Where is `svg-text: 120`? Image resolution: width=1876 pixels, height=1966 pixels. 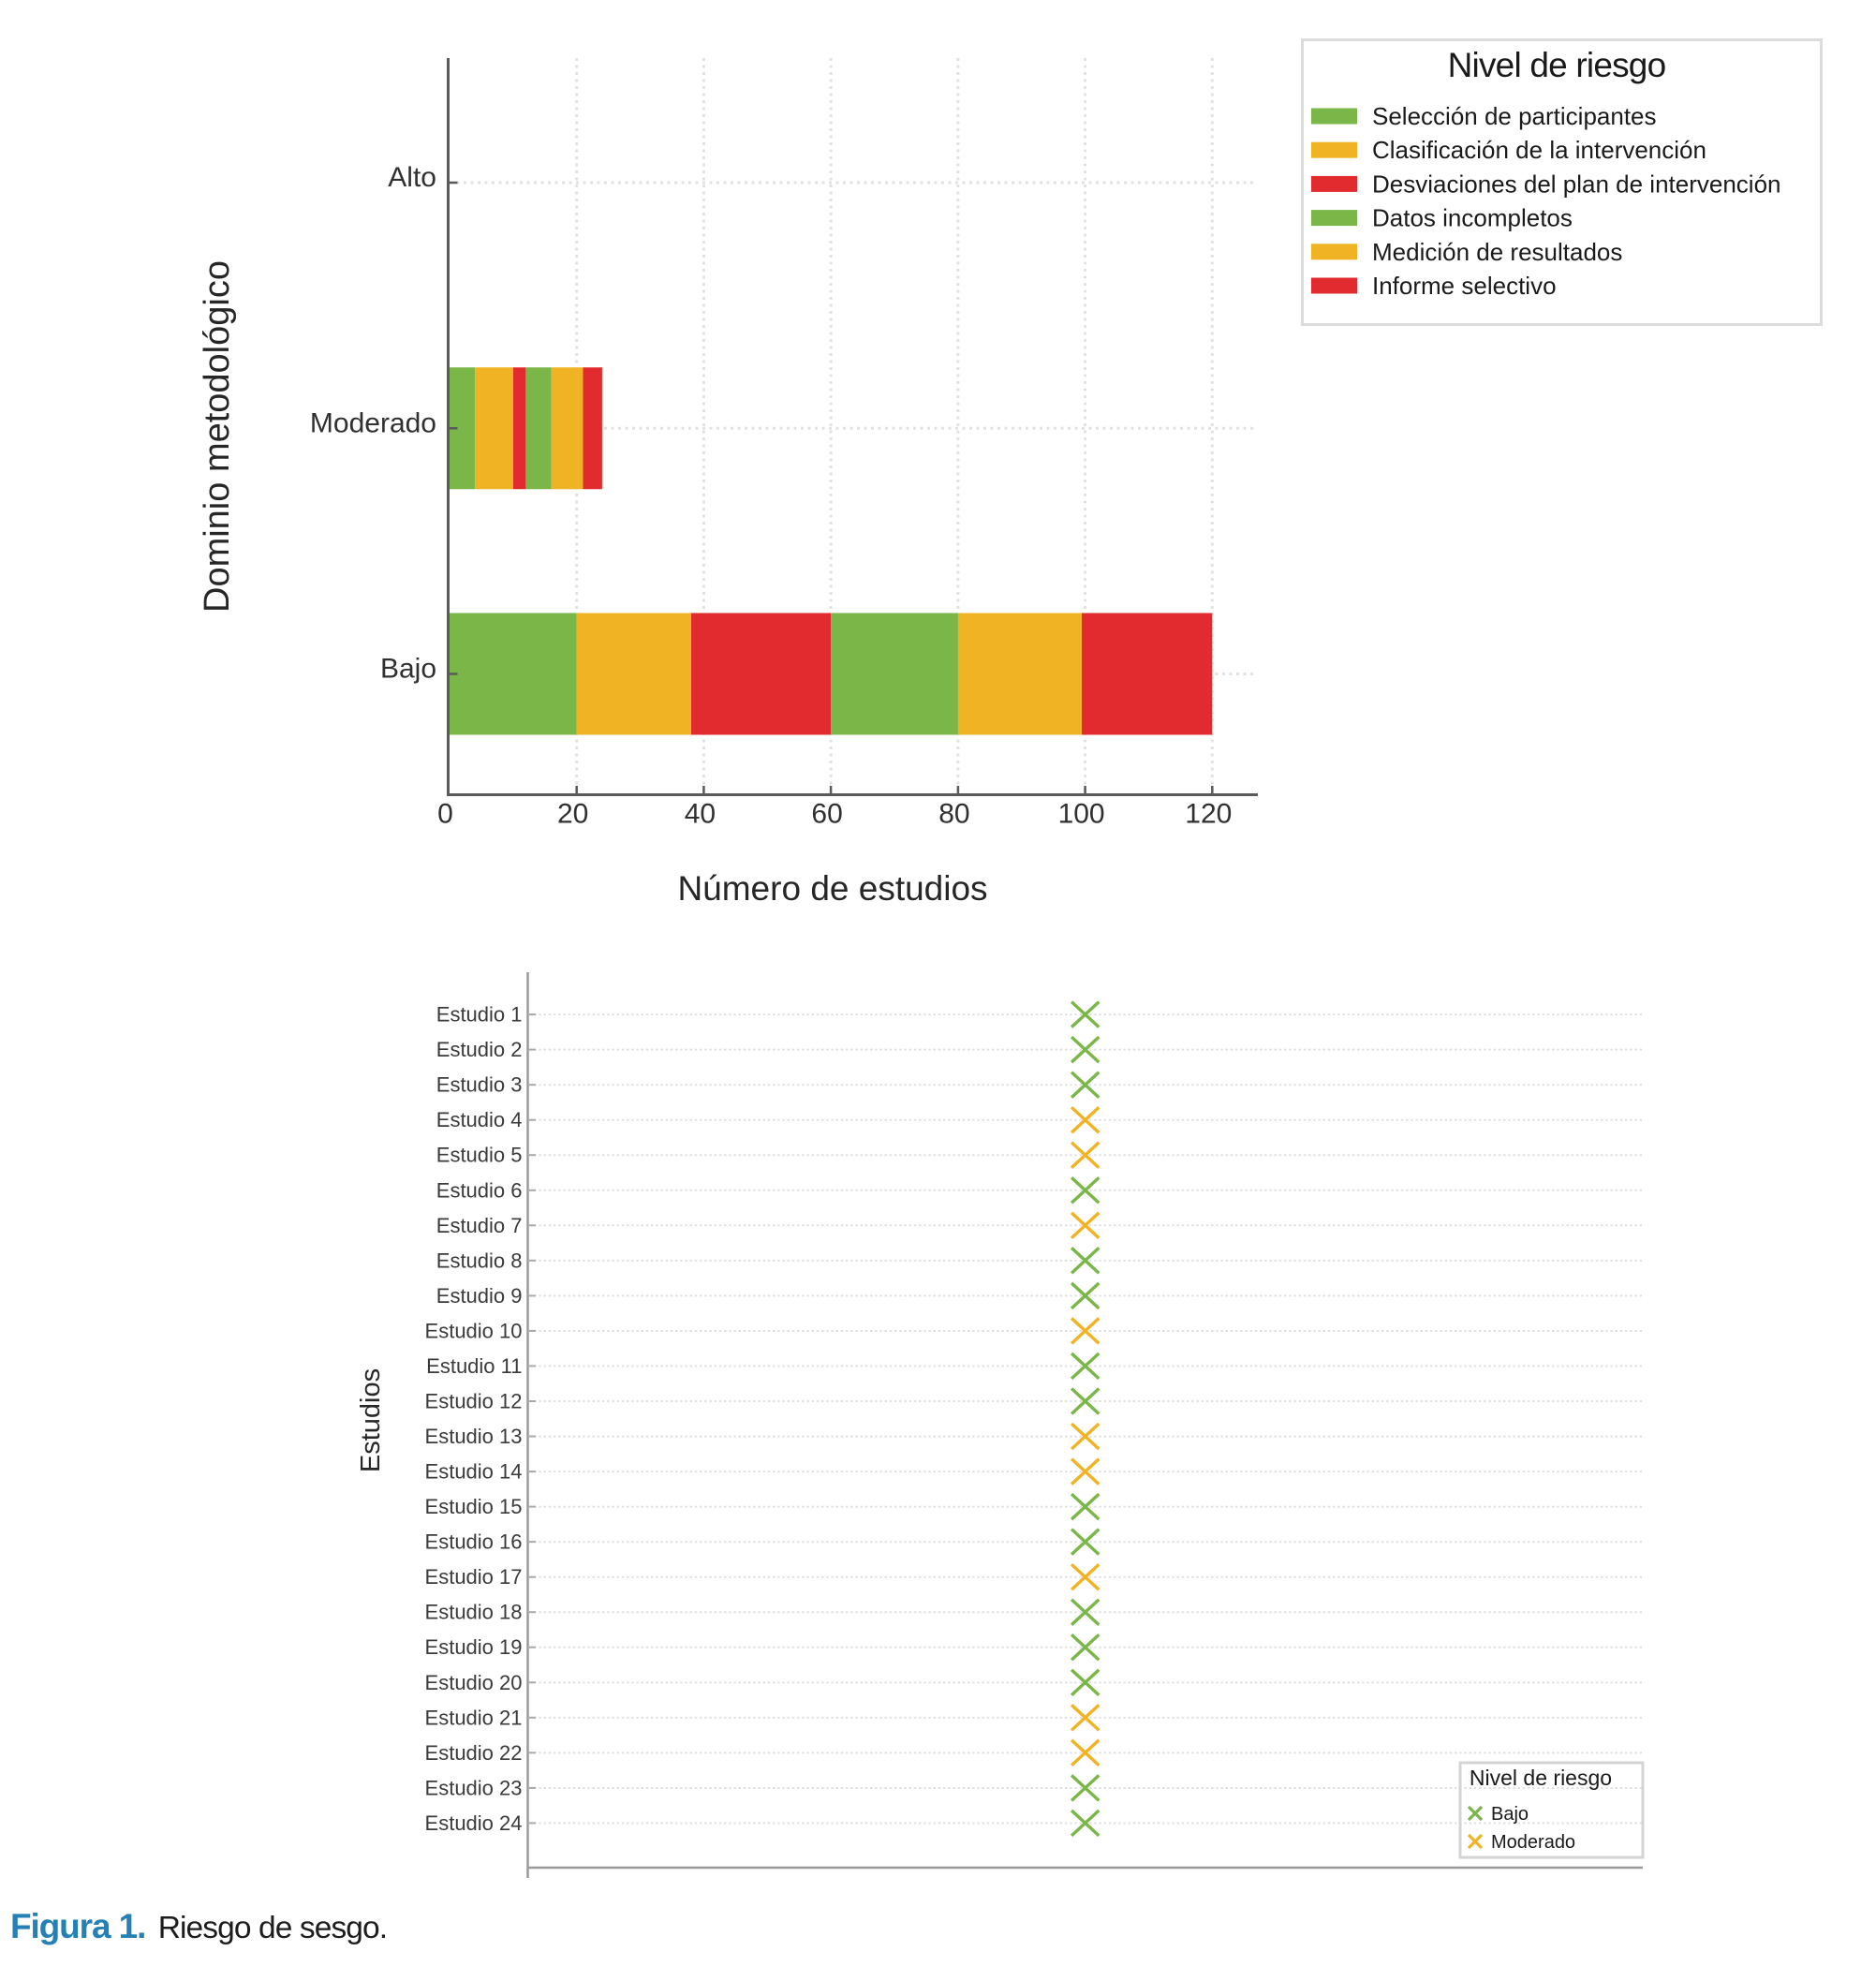
svg-text: 120 is located at coordinates (1208, 815).